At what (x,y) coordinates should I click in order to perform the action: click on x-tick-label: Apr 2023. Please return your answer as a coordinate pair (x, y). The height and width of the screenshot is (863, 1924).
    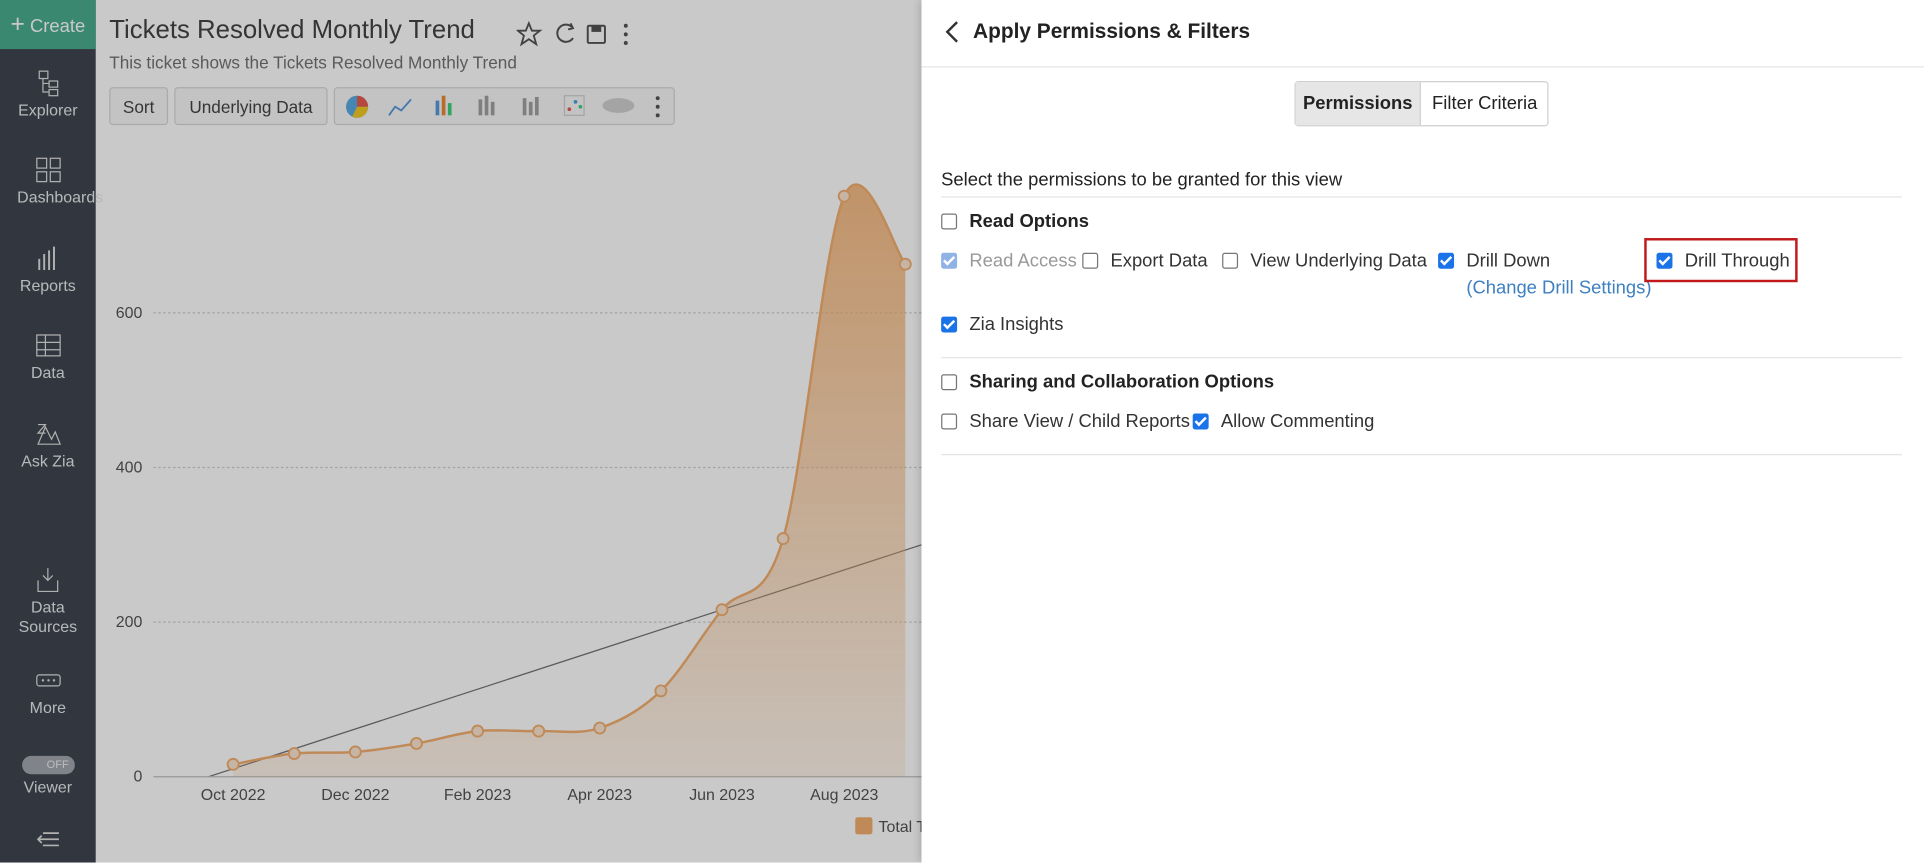
    Looking at the image, I should click on (599, 795).